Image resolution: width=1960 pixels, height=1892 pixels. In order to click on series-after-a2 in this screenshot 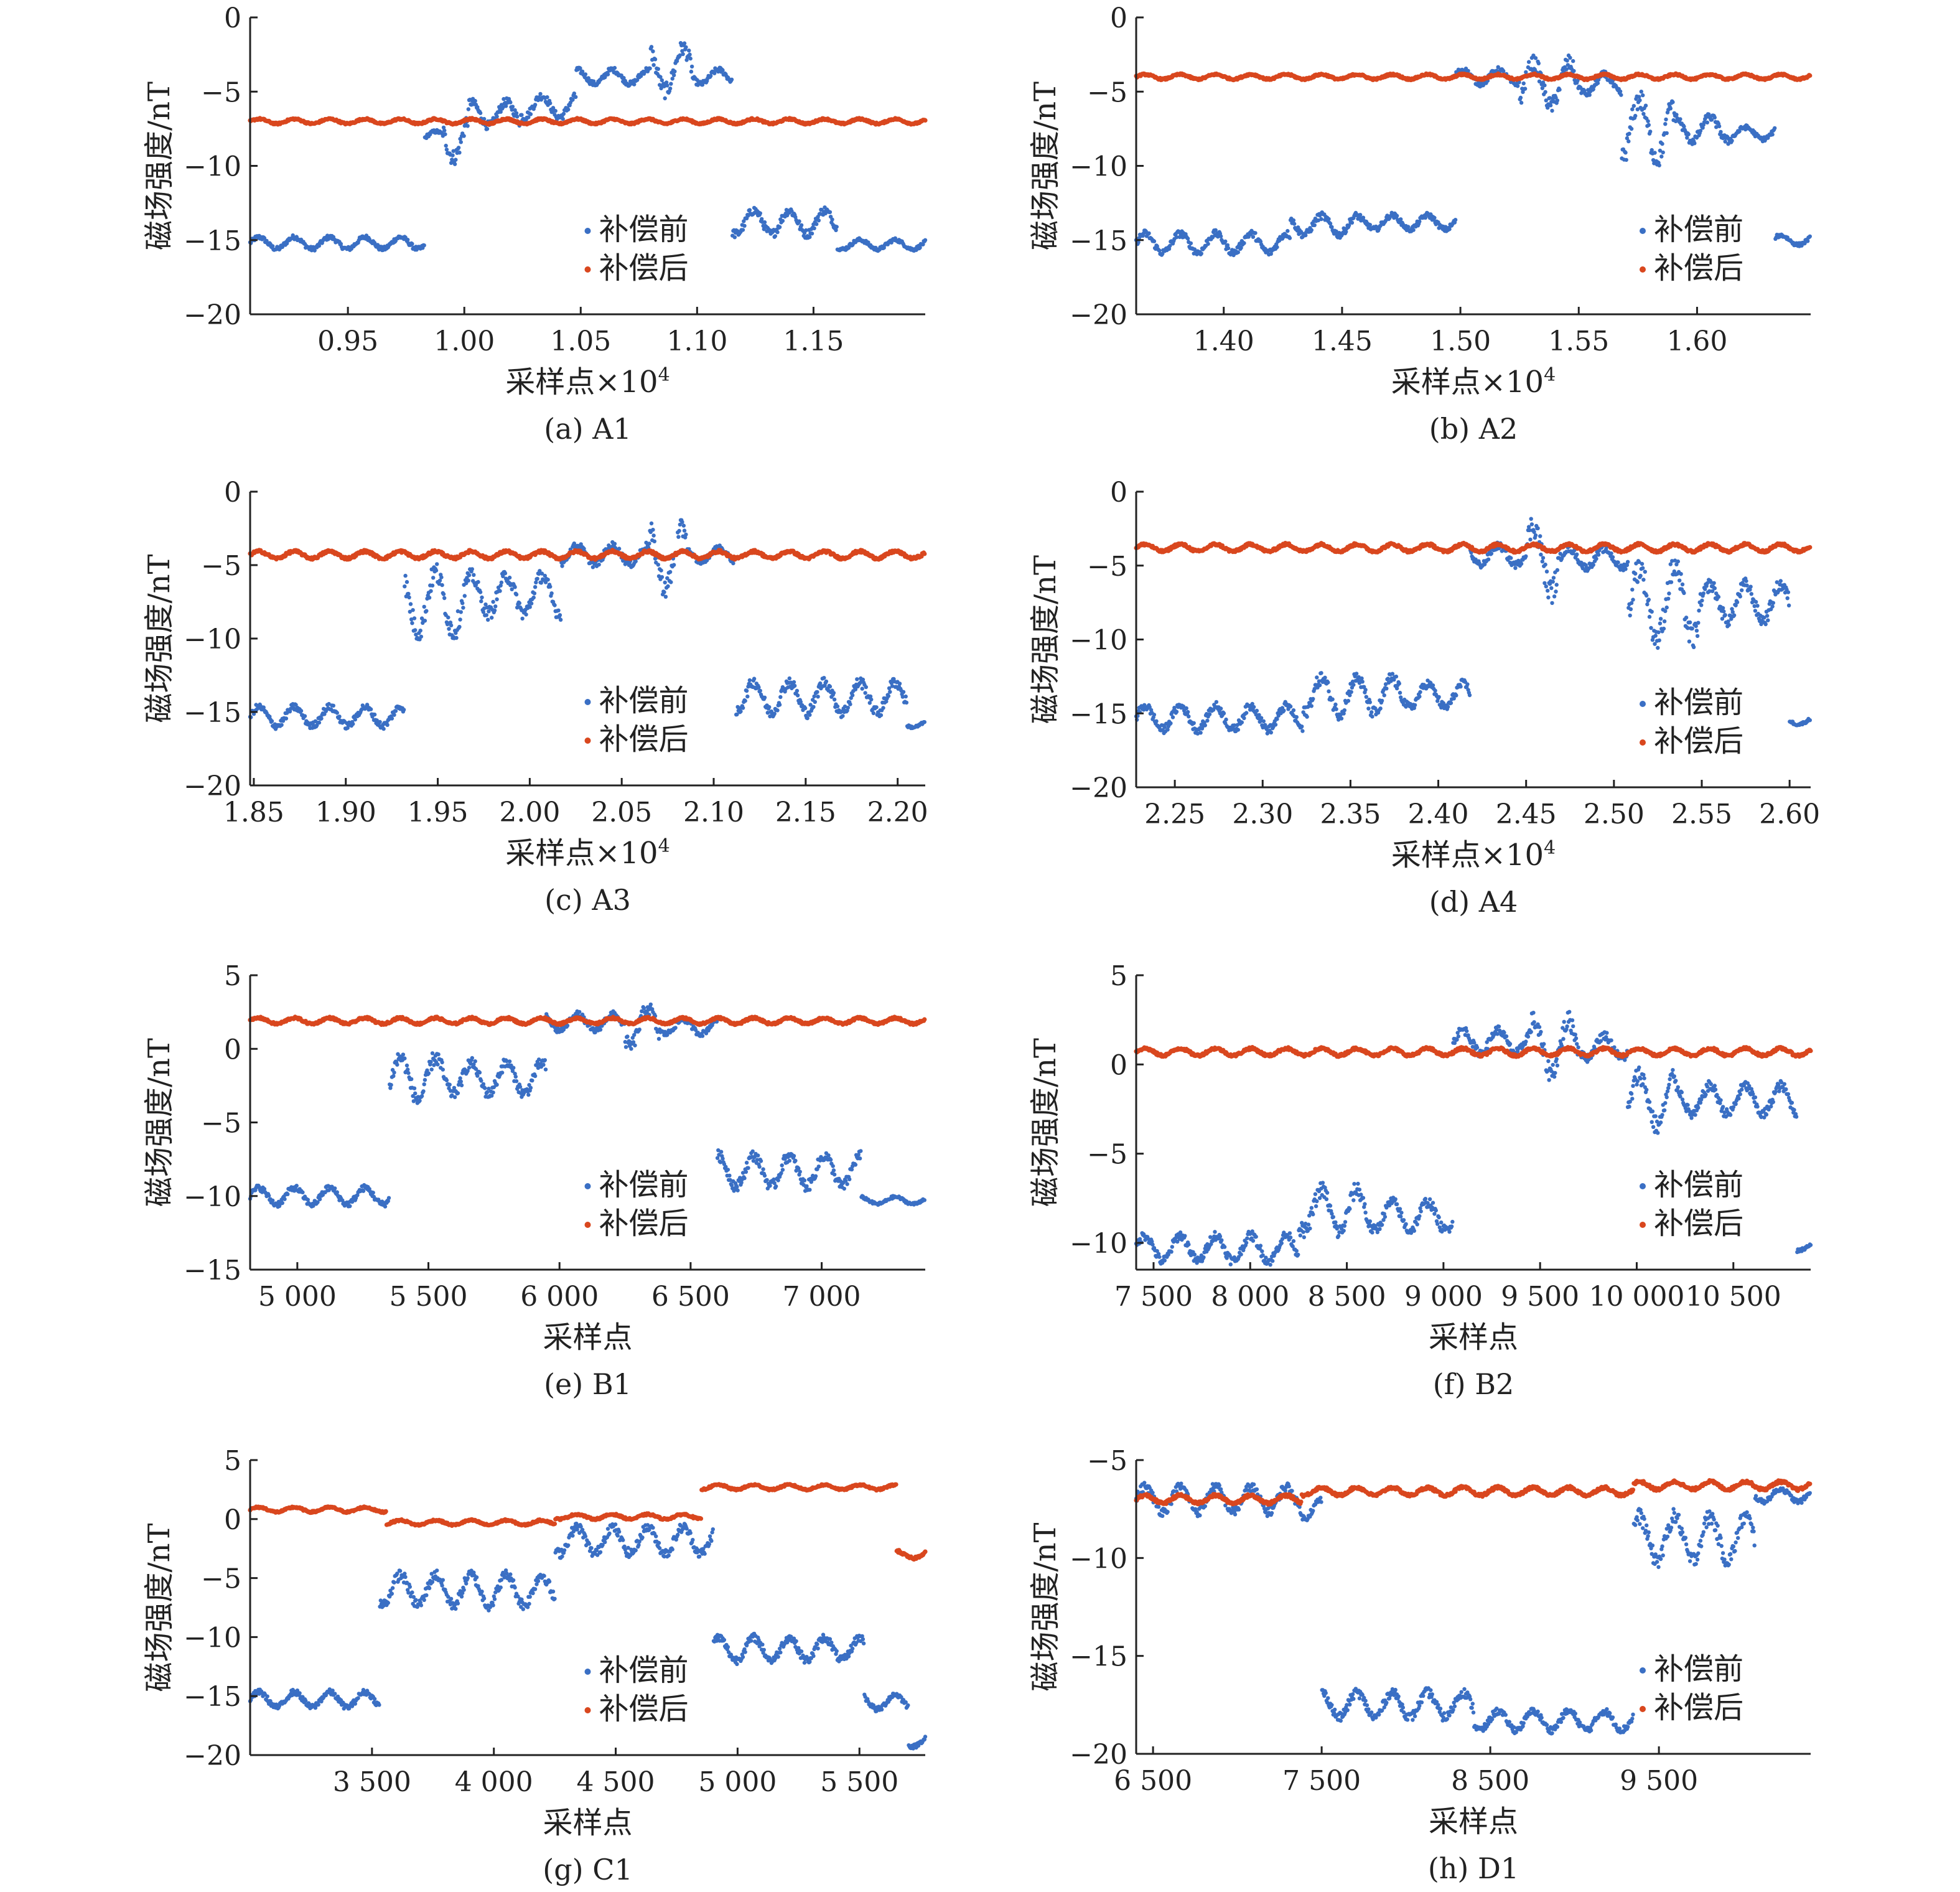, I will do `click(1473, 77)`.